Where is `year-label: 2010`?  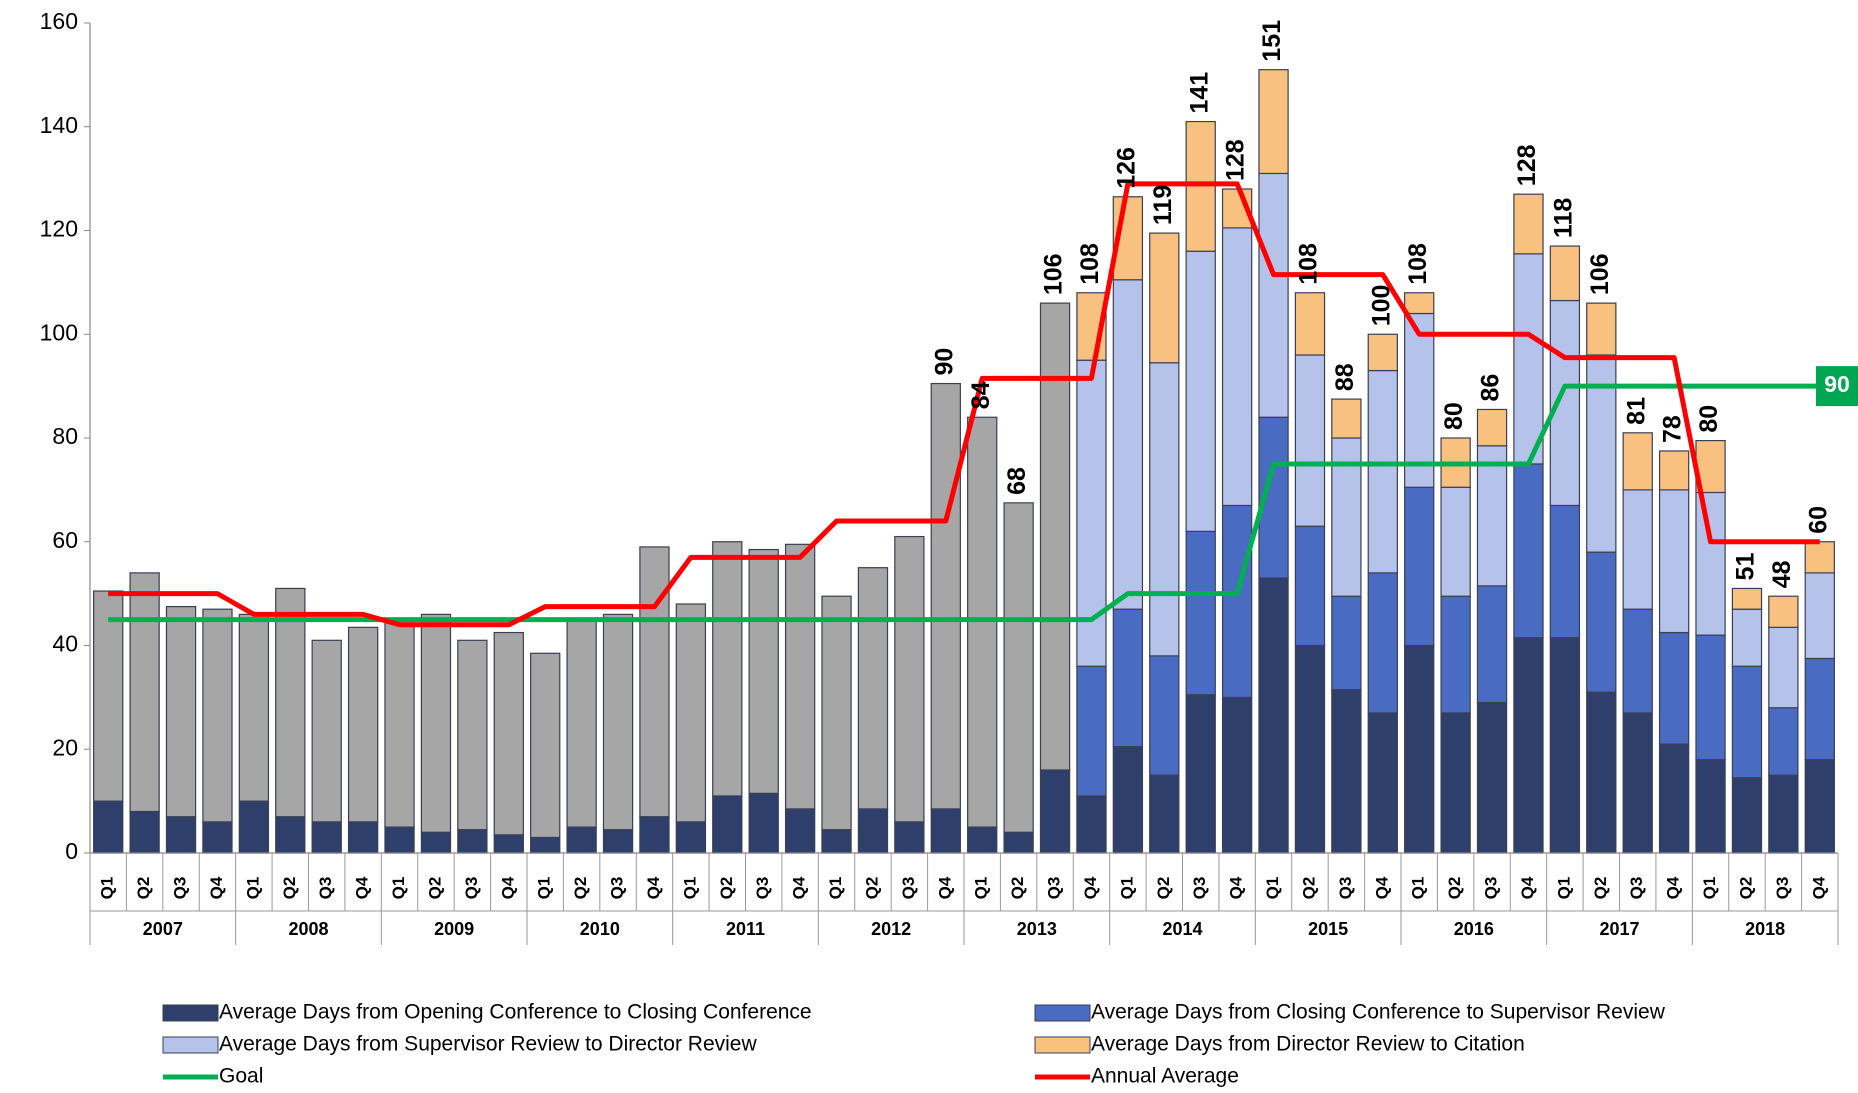
year-label: 2010 is located at coordinates (600, 929).